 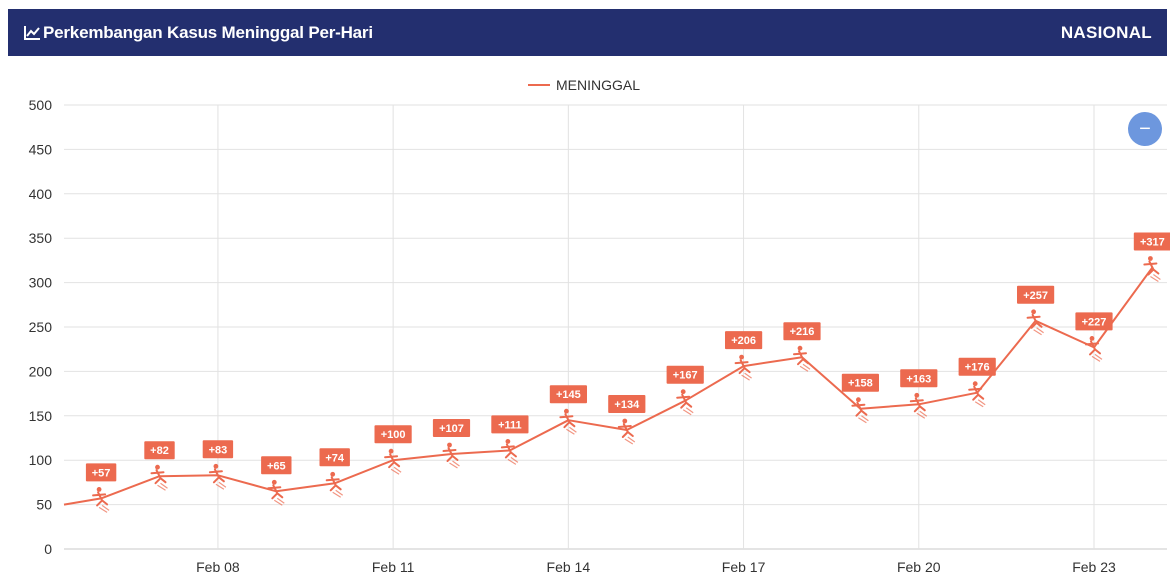 What do you see at coordinates (41, 194) in the screenshot?
I see `y-tick-label: 400` at bounding box center [41, 194].